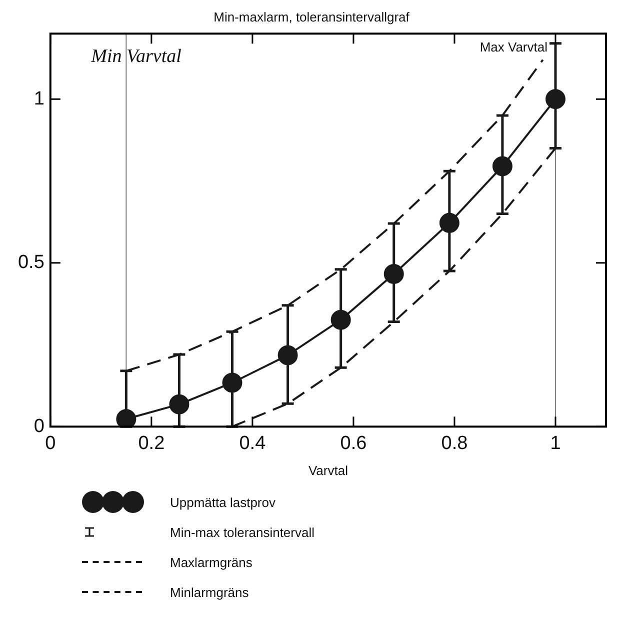  Describe the element at coordinates (209, 592) in the screenshot. I see `legend-label: Minlarmgräns` at that location.